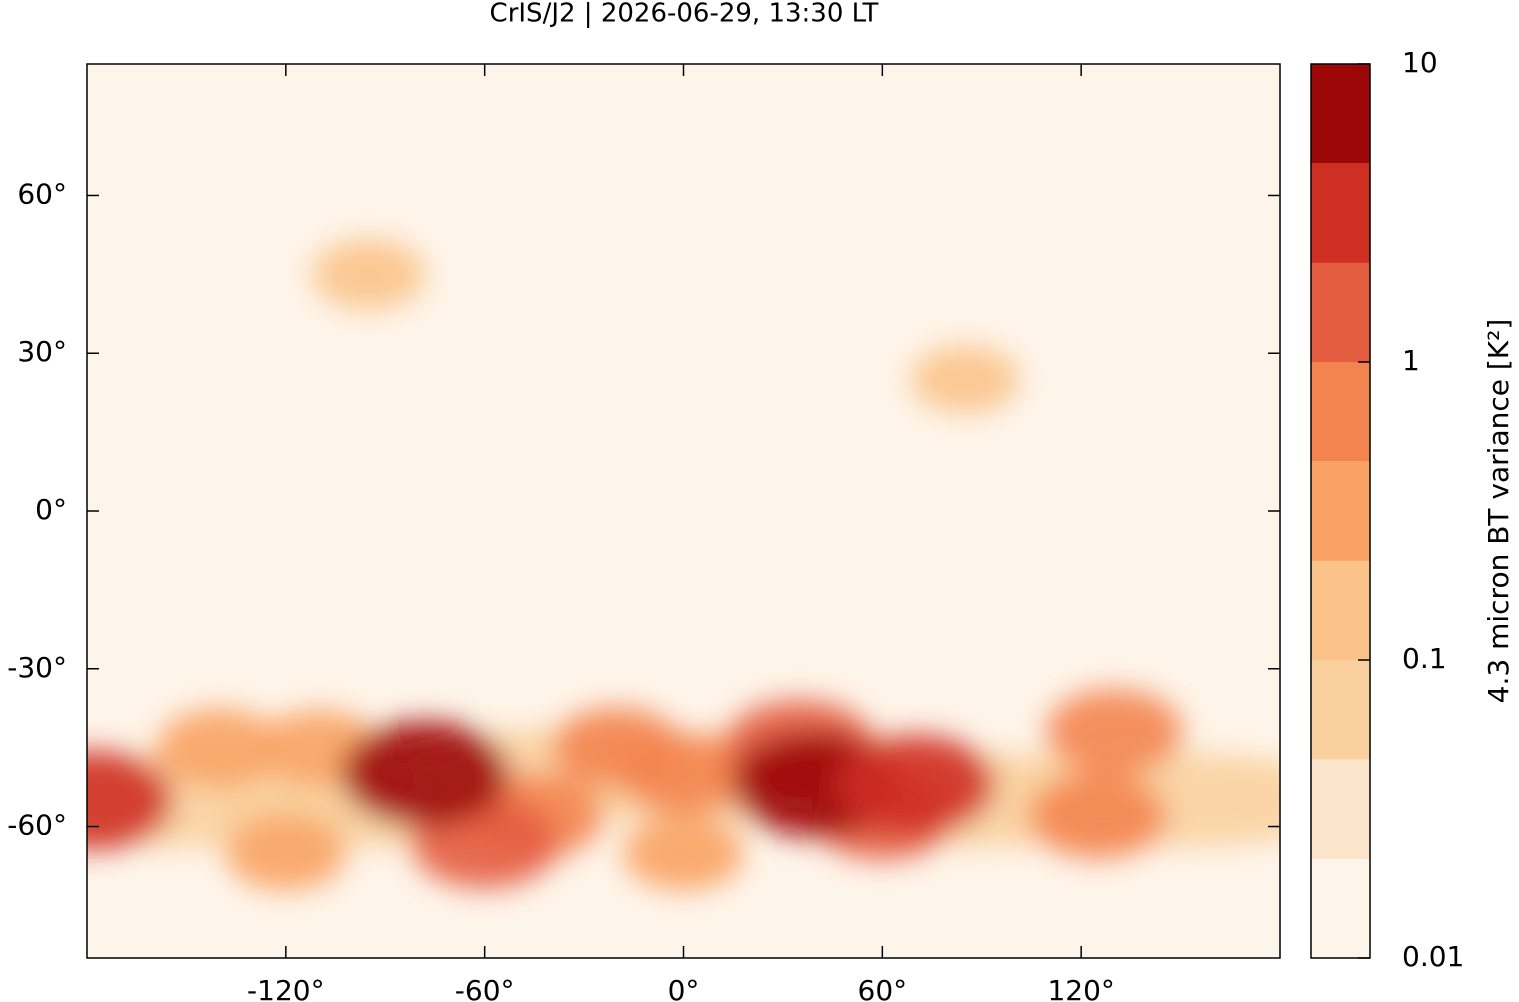  Describe the element at coordinates (1424, 658) in the screenshot. I see `colorbar-tick-label: 0.1` at that location.